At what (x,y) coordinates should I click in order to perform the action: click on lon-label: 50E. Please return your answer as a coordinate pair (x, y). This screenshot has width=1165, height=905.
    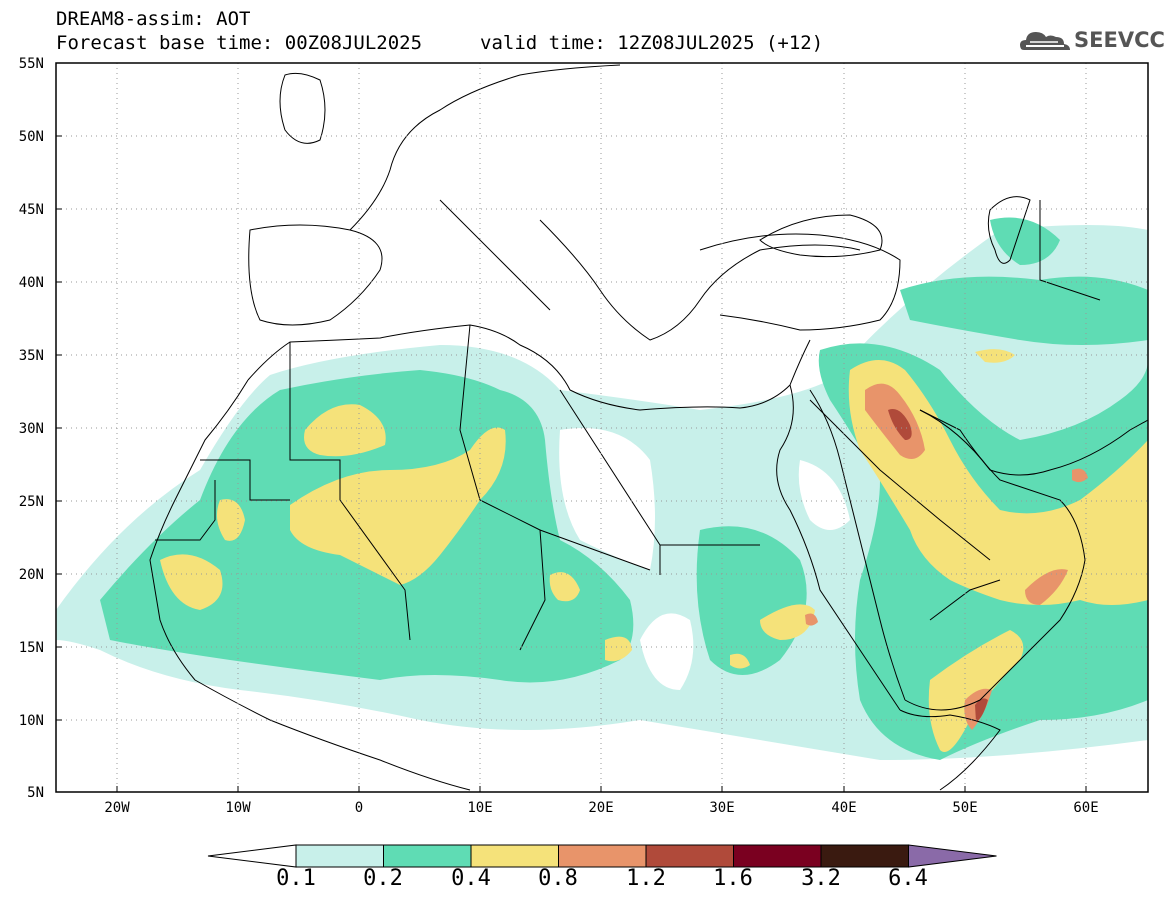
    Looking at the image, I should click on (964, 808).